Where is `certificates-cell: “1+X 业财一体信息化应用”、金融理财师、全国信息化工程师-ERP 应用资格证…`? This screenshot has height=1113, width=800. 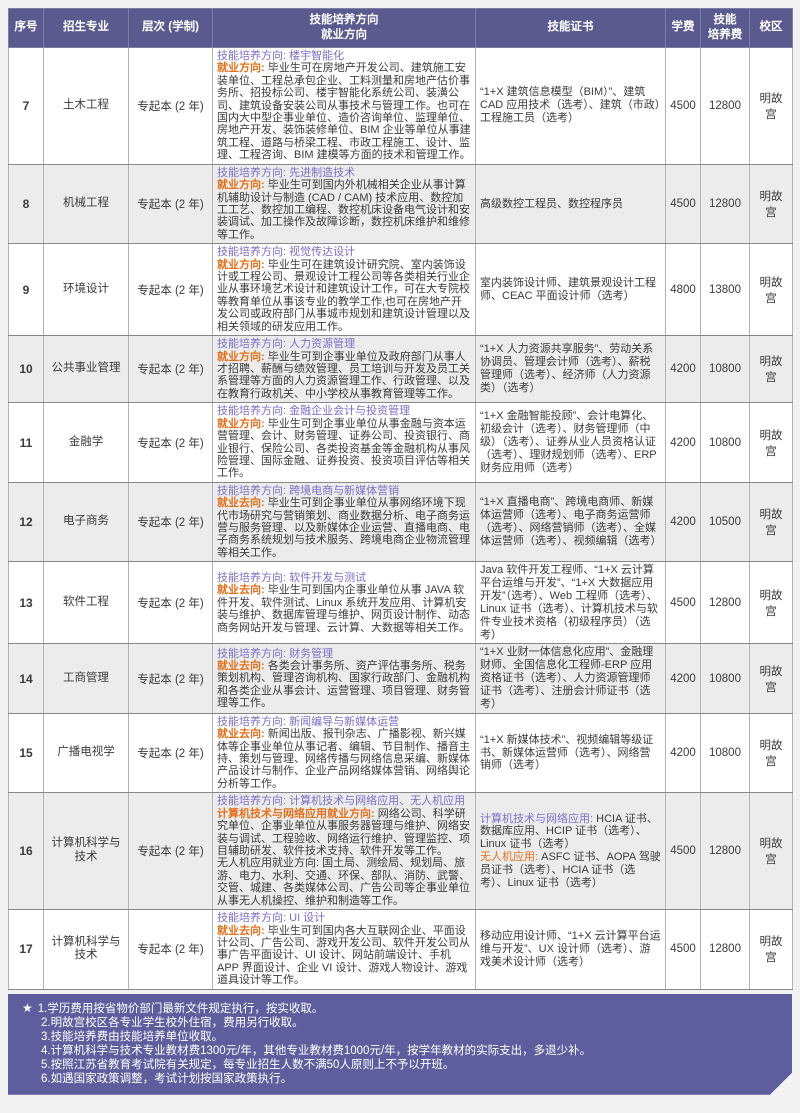 certificates-cell: “1+X 业财一体信息化应用”、金融理财师、全国信息化工程师-ERP 应用资格证… is located at coordinates (570, 678).